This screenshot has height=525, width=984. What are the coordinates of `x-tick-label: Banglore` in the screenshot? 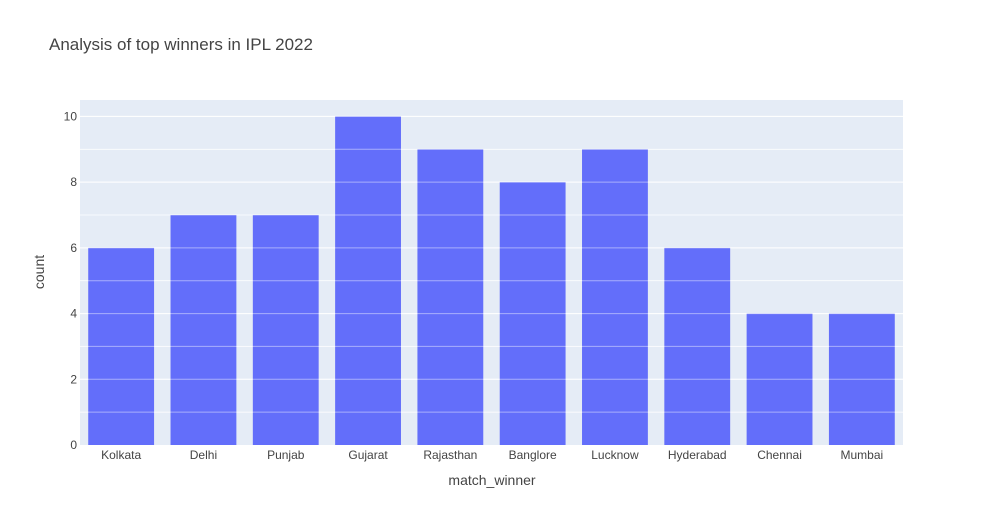 It's located at (533, 455).